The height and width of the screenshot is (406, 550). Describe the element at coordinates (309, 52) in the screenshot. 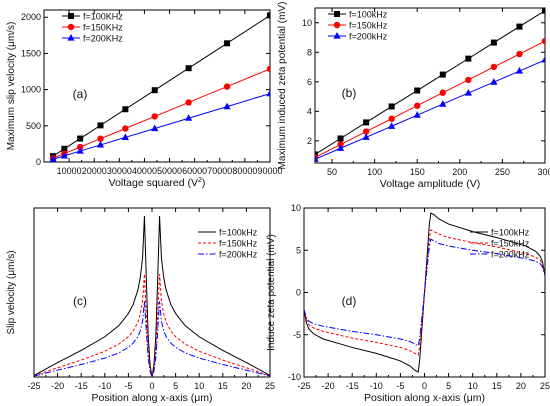

I see `y-tick-label: 8` at that location.